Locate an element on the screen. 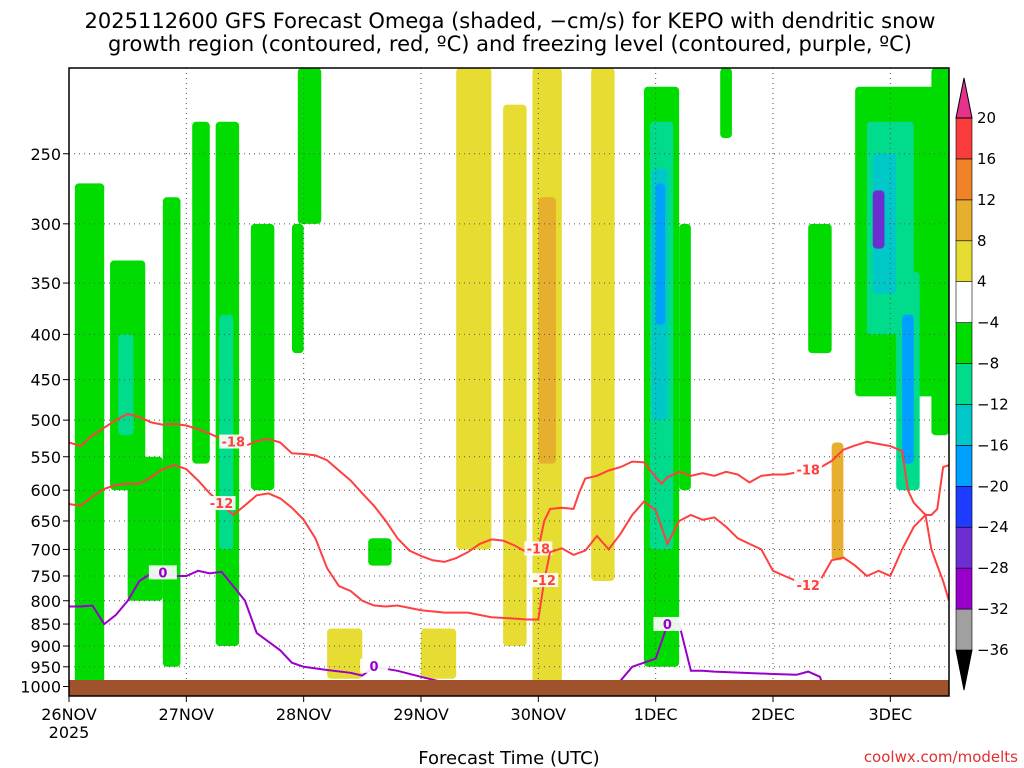  colorbar-tick-label: −8 is located at coordinates (988, 364).